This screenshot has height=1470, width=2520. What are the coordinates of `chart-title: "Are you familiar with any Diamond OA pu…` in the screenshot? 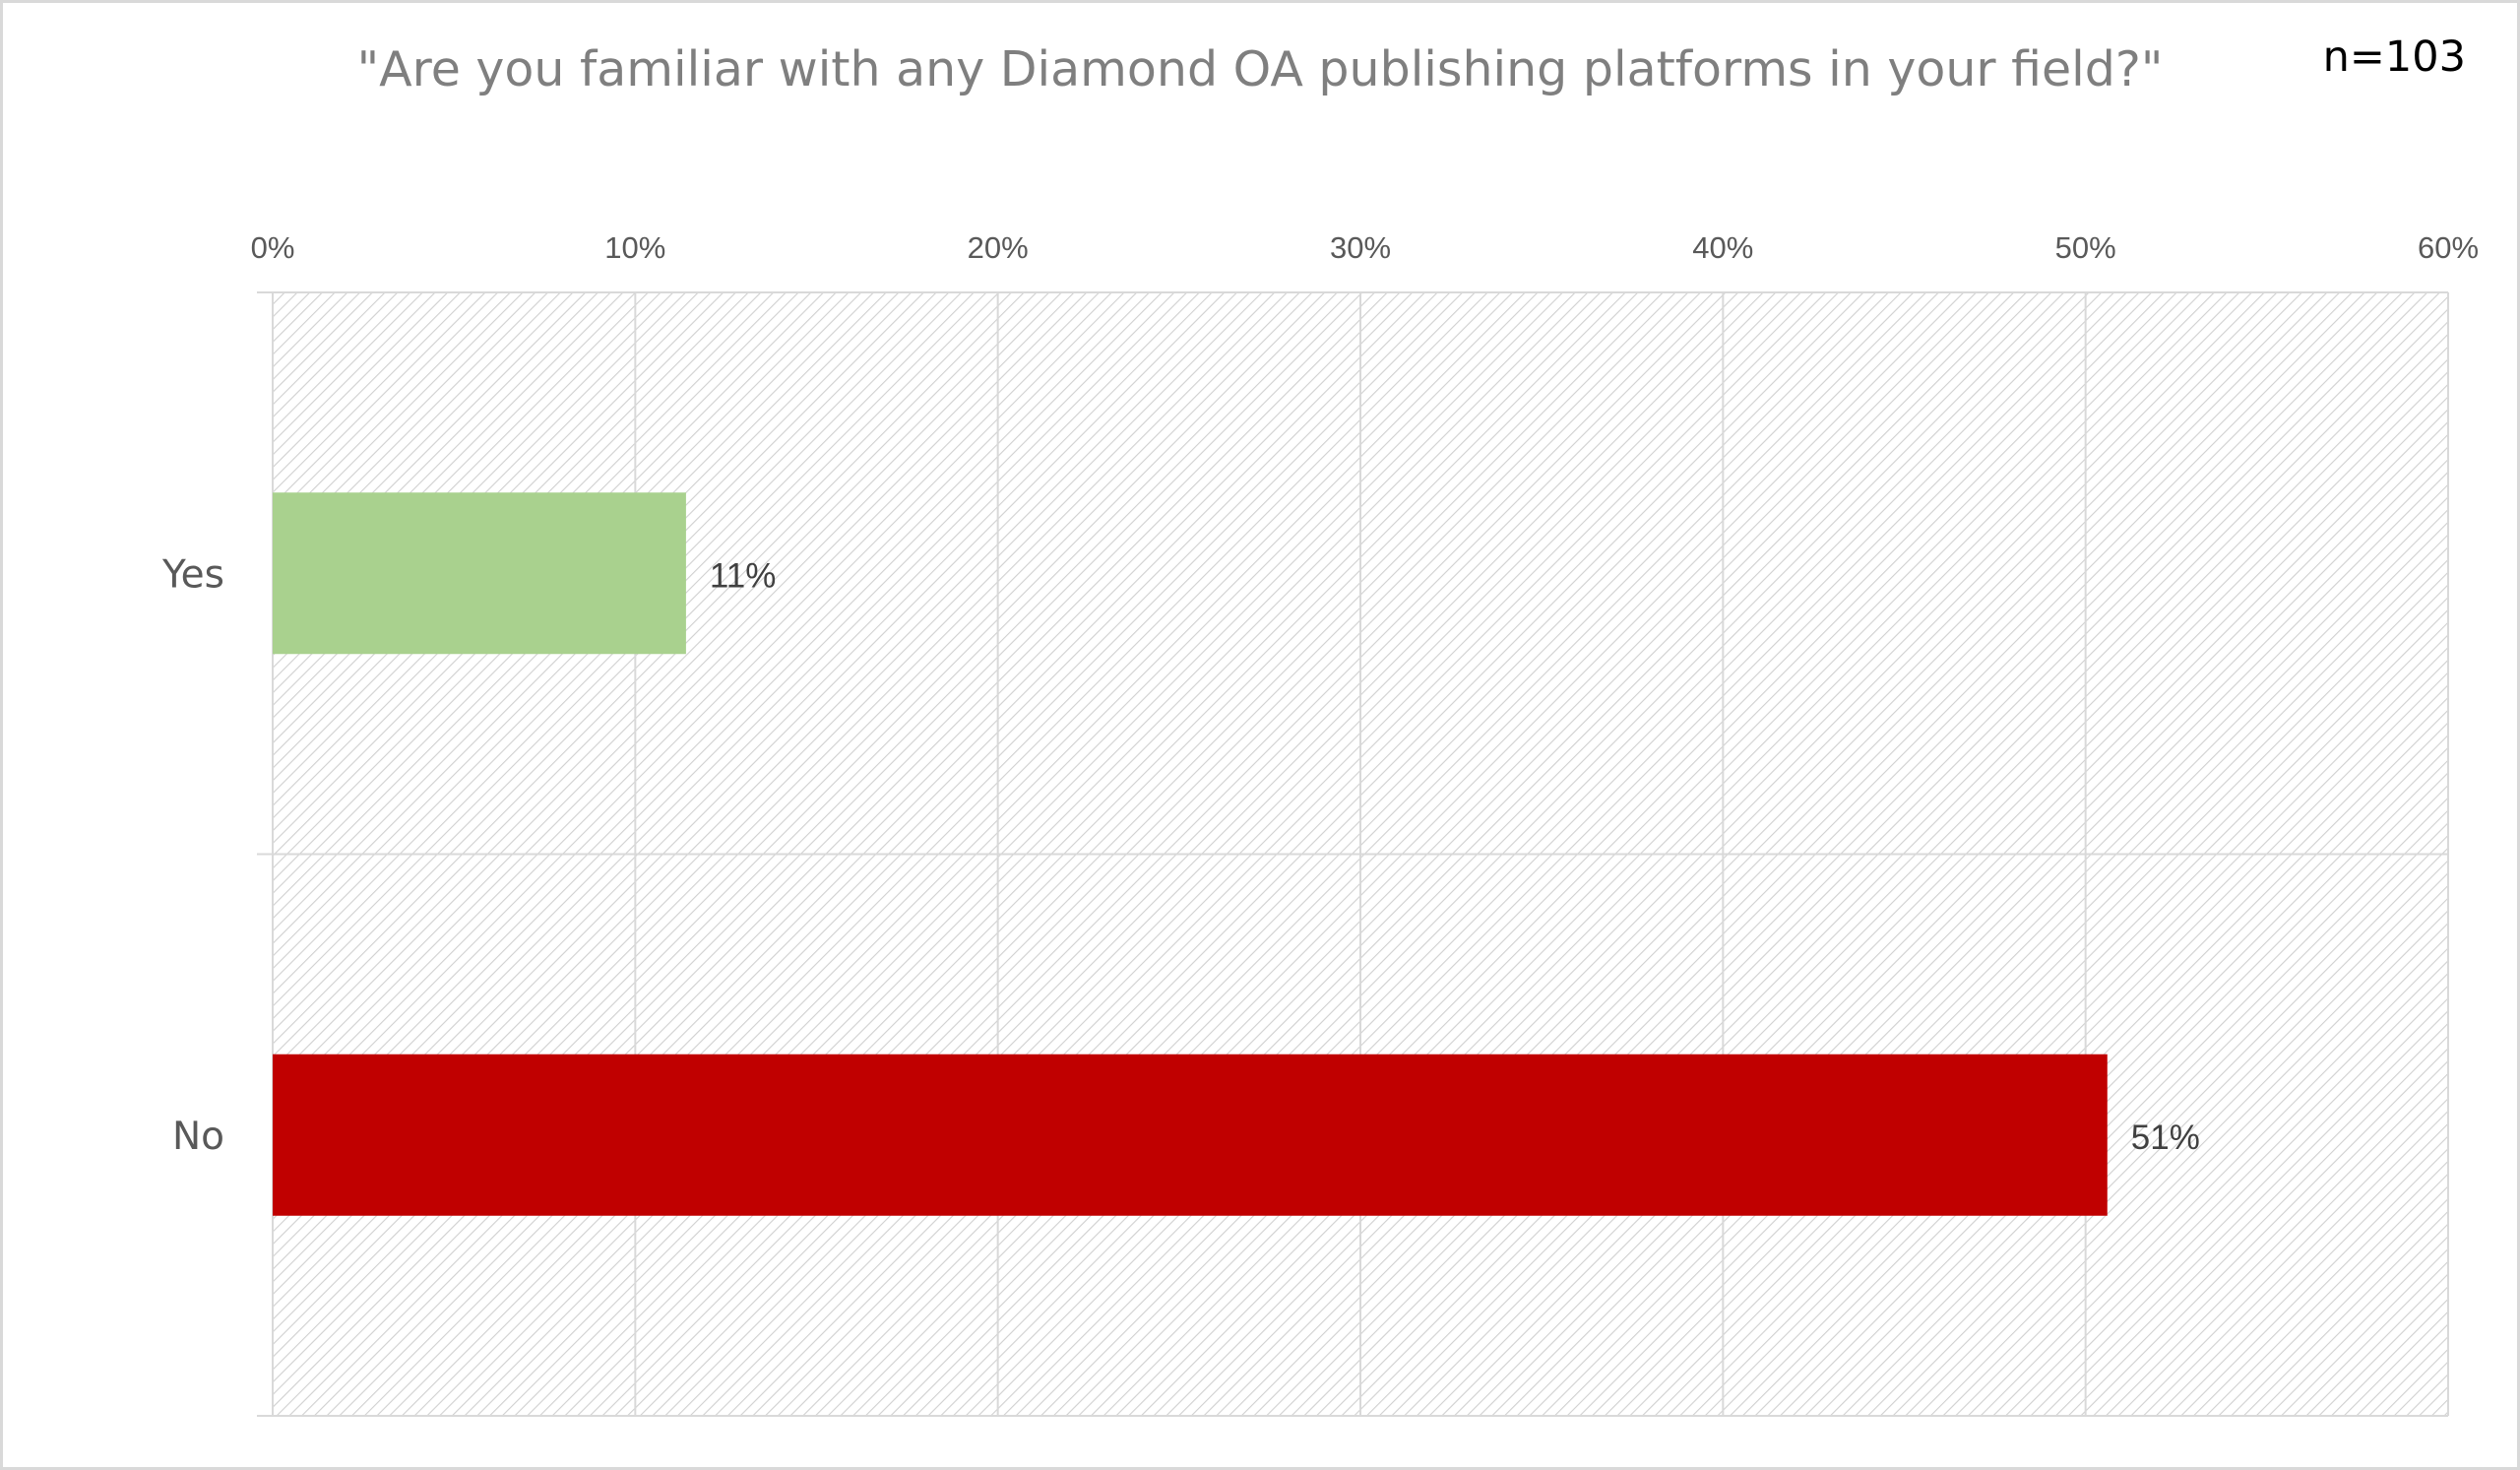 It's located at (1260, 69).